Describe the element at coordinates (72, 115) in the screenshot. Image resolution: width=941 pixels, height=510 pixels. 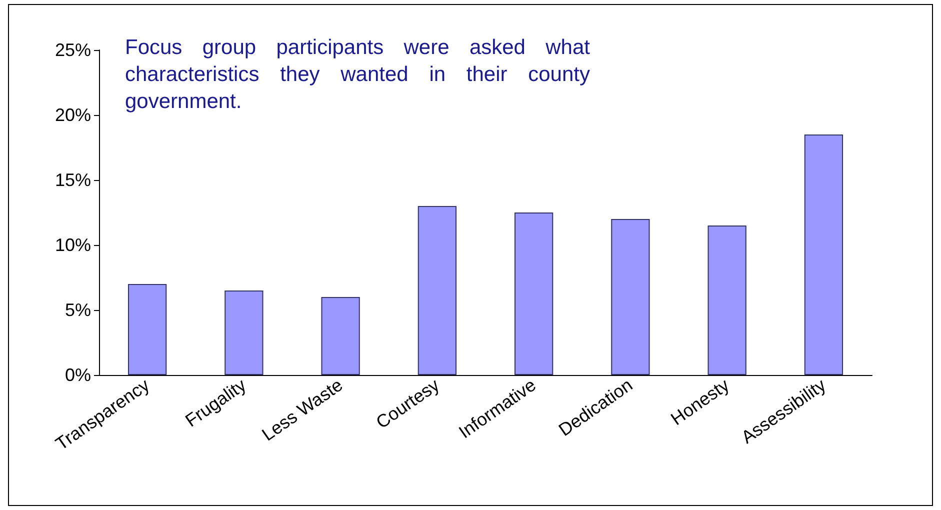
I see `y-tick-label: 20%` at that location.